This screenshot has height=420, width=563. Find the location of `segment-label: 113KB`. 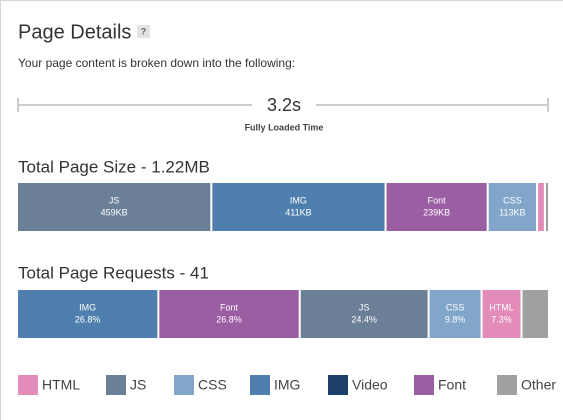

segment-label: 113KB is located at coordinates (512, 212).